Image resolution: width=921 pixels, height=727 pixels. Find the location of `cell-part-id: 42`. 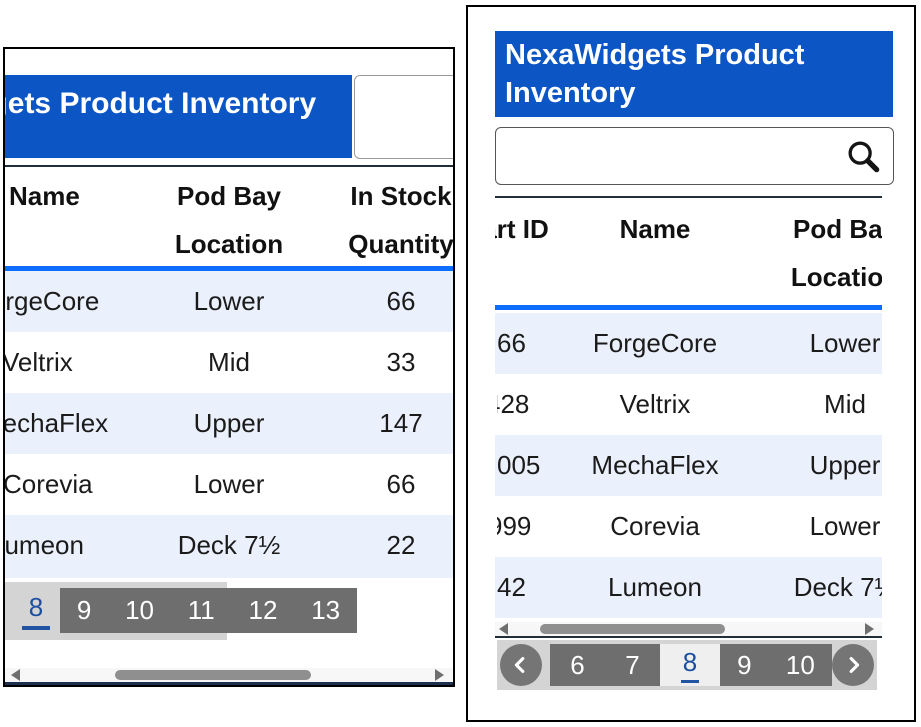

cell-part-id: 42 is located at coordinates (511, 587).